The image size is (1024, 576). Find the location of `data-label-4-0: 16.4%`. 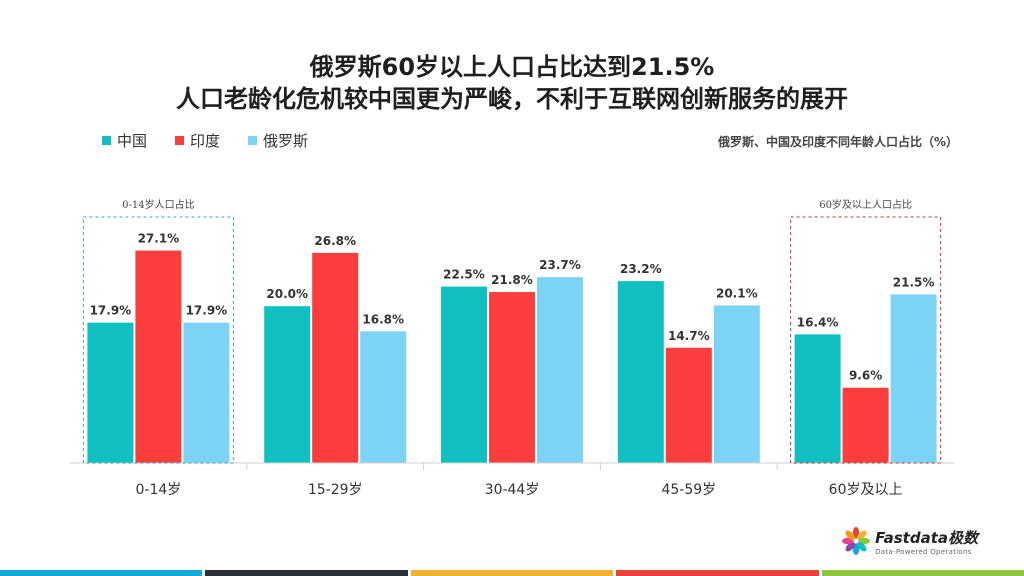

data-label-4-0: 16.4% is located at coordinates (818, 322).